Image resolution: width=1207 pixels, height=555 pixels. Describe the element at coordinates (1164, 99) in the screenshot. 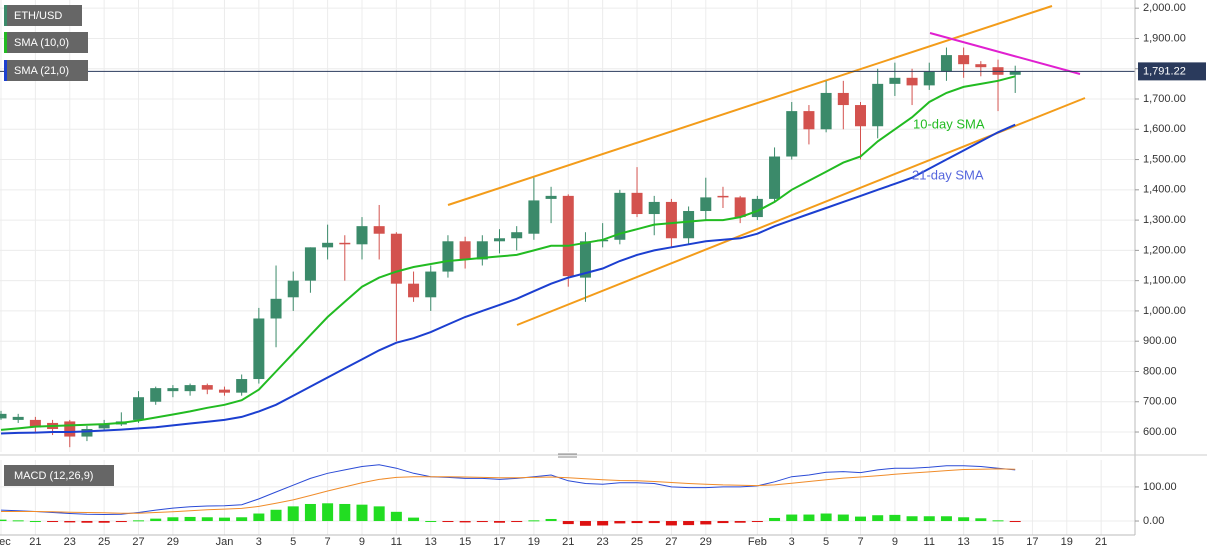

I see `y-tick-label: 1,700.00` at that location.